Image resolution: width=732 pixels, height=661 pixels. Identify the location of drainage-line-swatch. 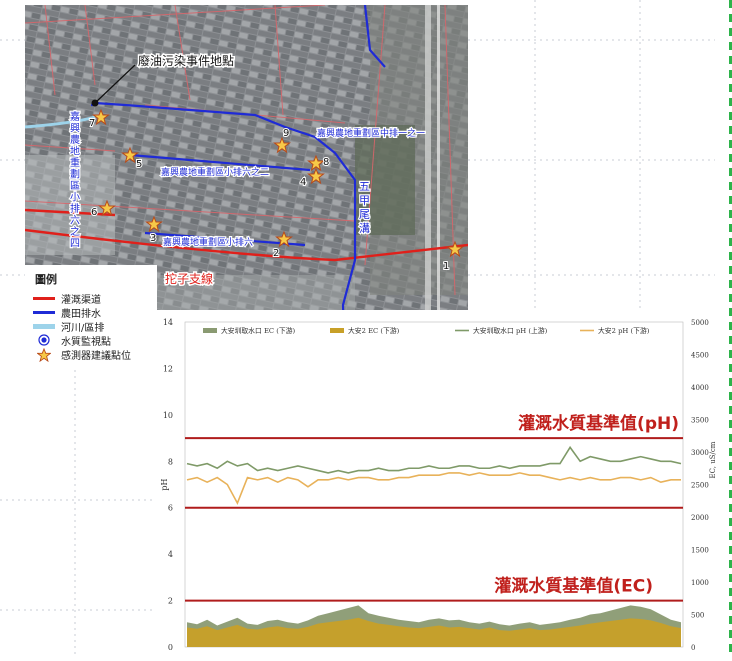
(44, 312).